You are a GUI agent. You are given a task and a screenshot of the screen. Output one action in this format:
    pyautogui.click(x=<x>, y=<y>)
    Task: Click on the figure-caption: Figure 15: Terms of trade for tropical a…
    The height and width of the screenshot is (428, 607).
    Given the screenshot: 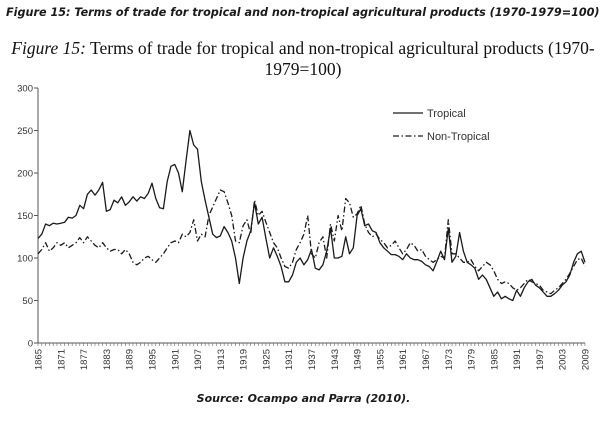 What is the action you would take?
    pyautogui.click(x=303, y=12)
    